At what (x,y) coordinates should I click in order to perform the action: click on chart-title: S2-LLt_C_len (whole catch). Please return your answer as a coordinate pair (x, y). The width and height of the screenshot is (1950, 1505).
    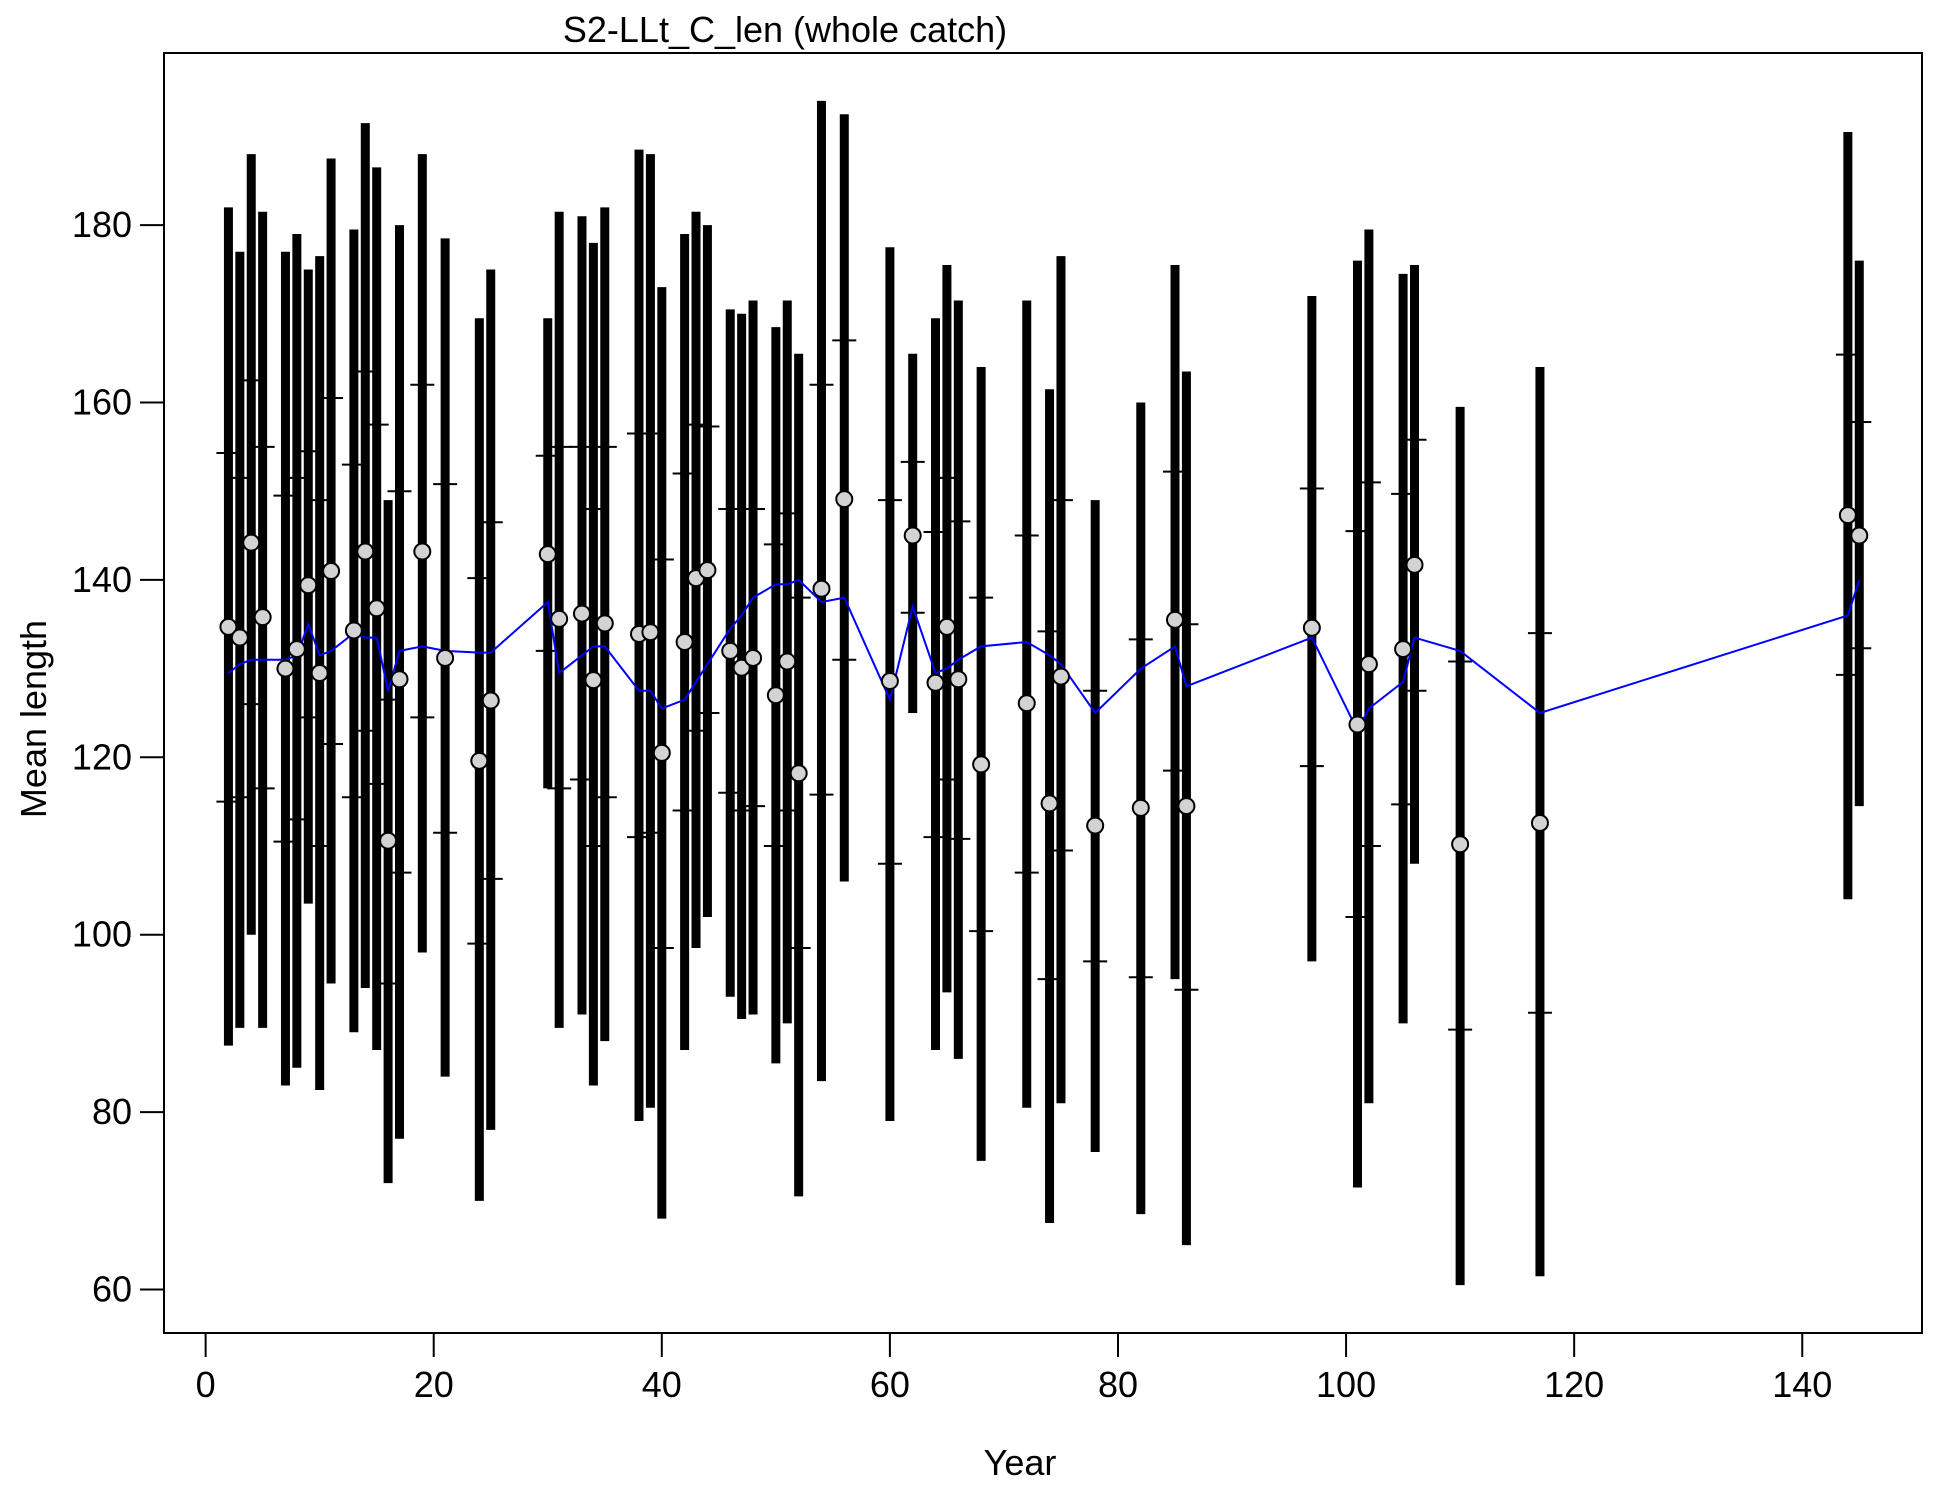
    Looking at the image, I should click on (785, 29).